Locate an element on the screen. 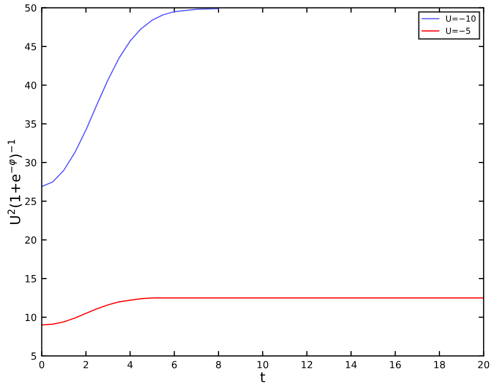 This screenshot has width=491, height=389. y-tick-label: 30 is located at coordinates (30, 162).